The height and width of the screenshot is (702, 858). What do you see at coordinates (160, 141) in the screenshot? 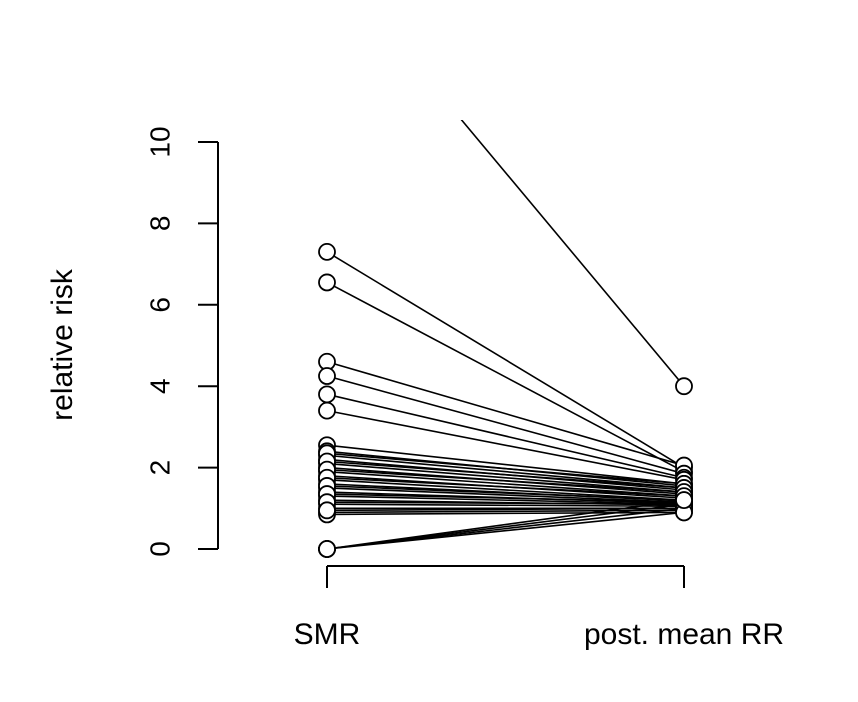
I see `y-tick-label: 10` at bounding box center [160, 141].